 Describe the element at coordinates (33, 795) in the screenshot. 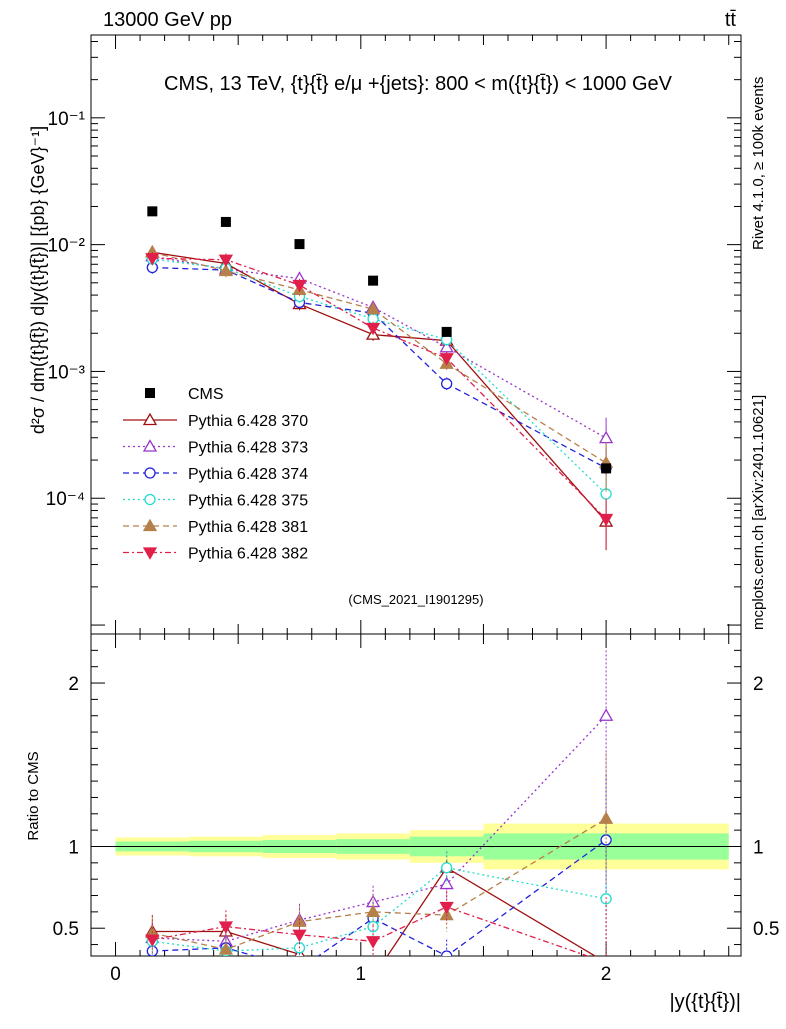

I see `ratio-y-label: Ratio to CMS` at that location.